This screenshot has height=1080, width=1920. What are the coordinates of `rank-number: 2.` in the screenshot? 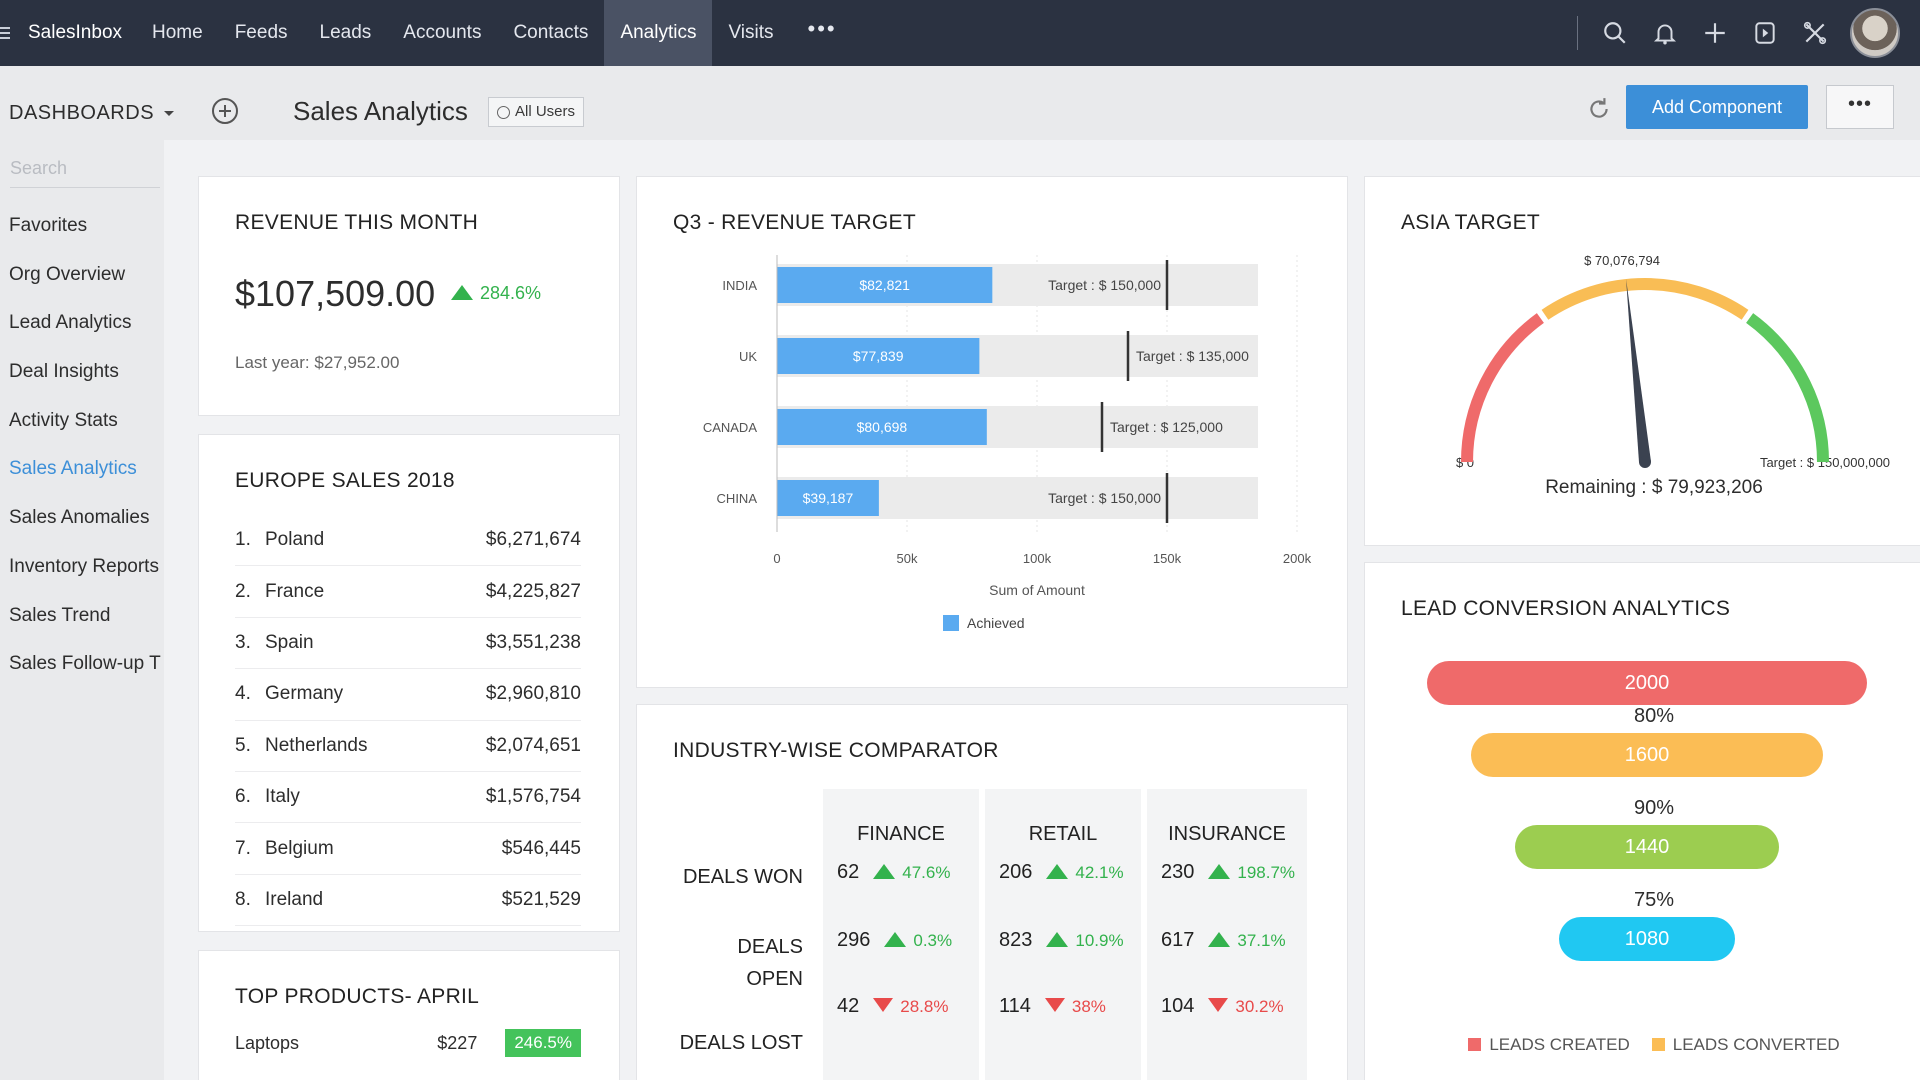 It's located at (243, 591).